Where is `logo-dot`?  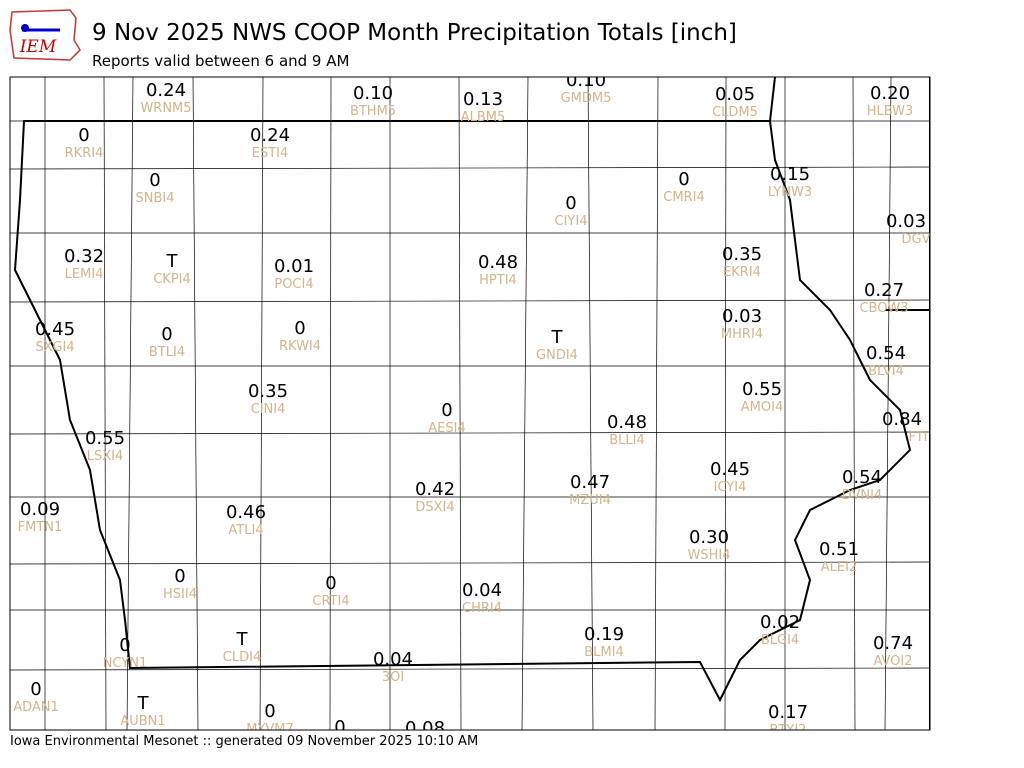
logo-dot is located at coordinates (25, 28).